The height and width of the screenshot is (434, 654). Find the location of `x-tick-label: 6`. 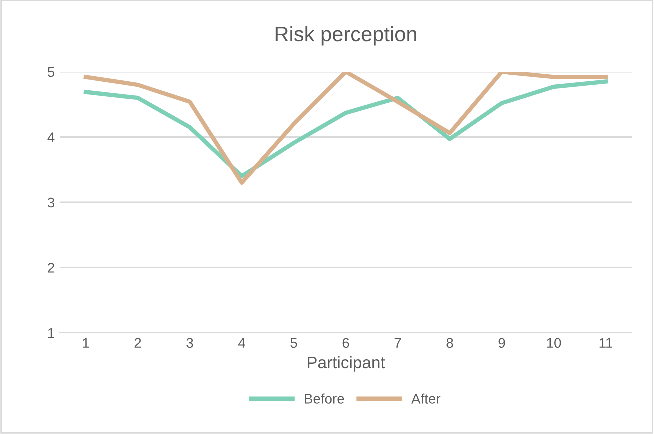

x-tick-label: 6 is located at coordinates (346, 343).